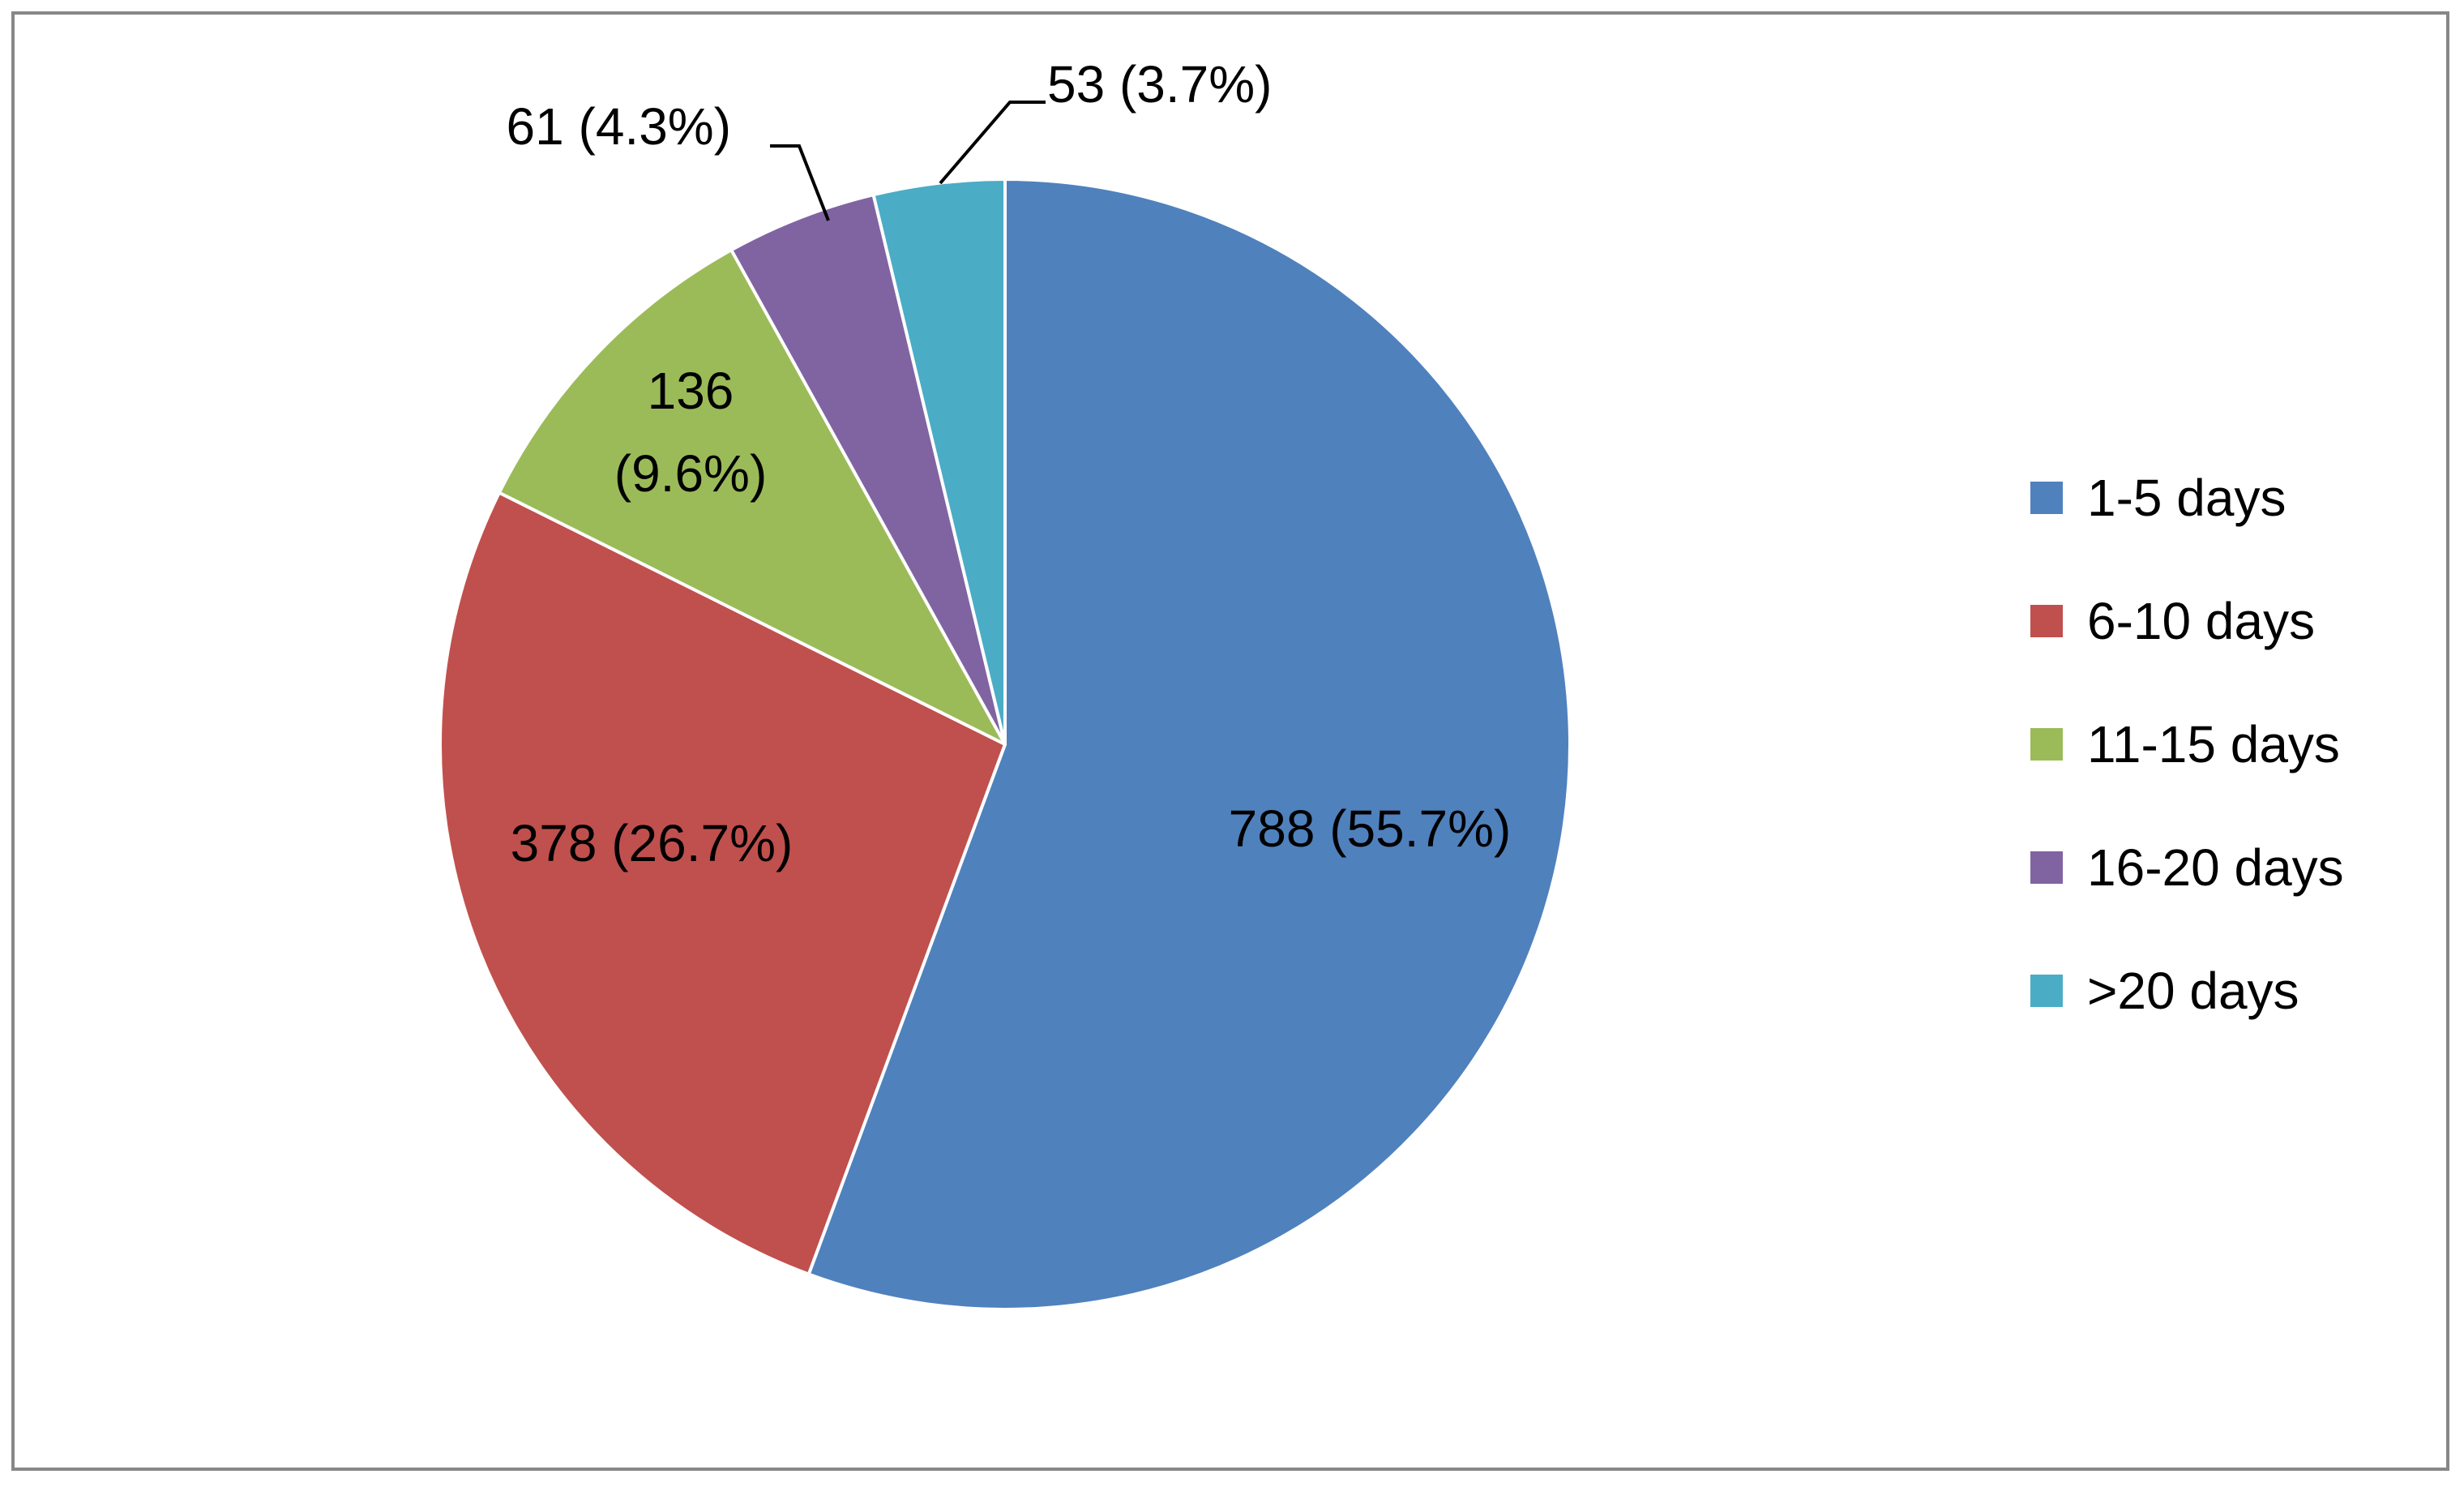  Describe the element at coordinates (2186, 498) in the screenshot. I see `legend-label-1-5-days: 1-5 days` at that location.